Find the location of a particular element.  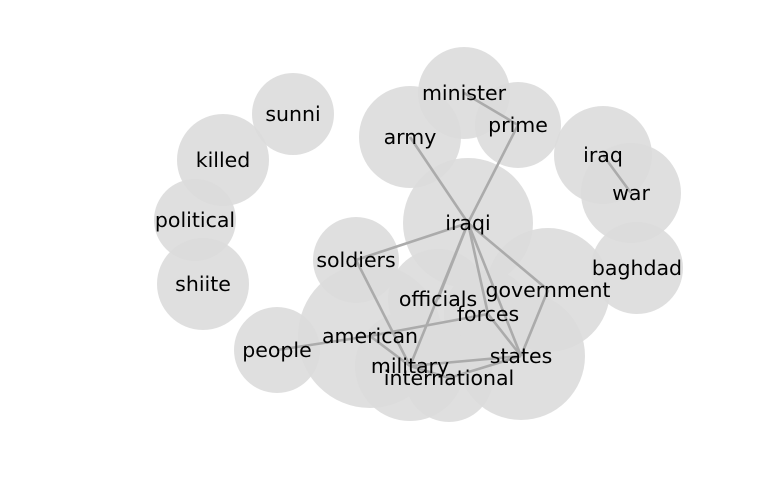

node-label-shiite: shiite is located at coordinates (203, 284).